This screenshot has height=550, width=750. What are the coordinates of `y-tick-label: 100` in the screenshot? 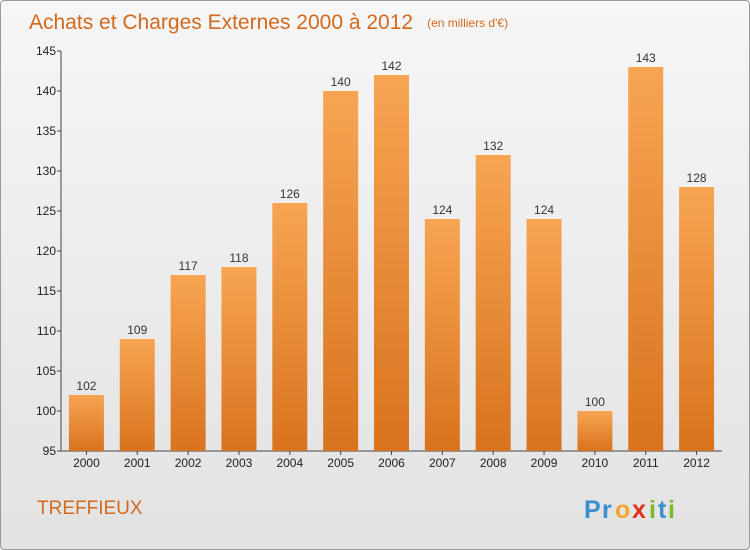 It's located at (46, 411).